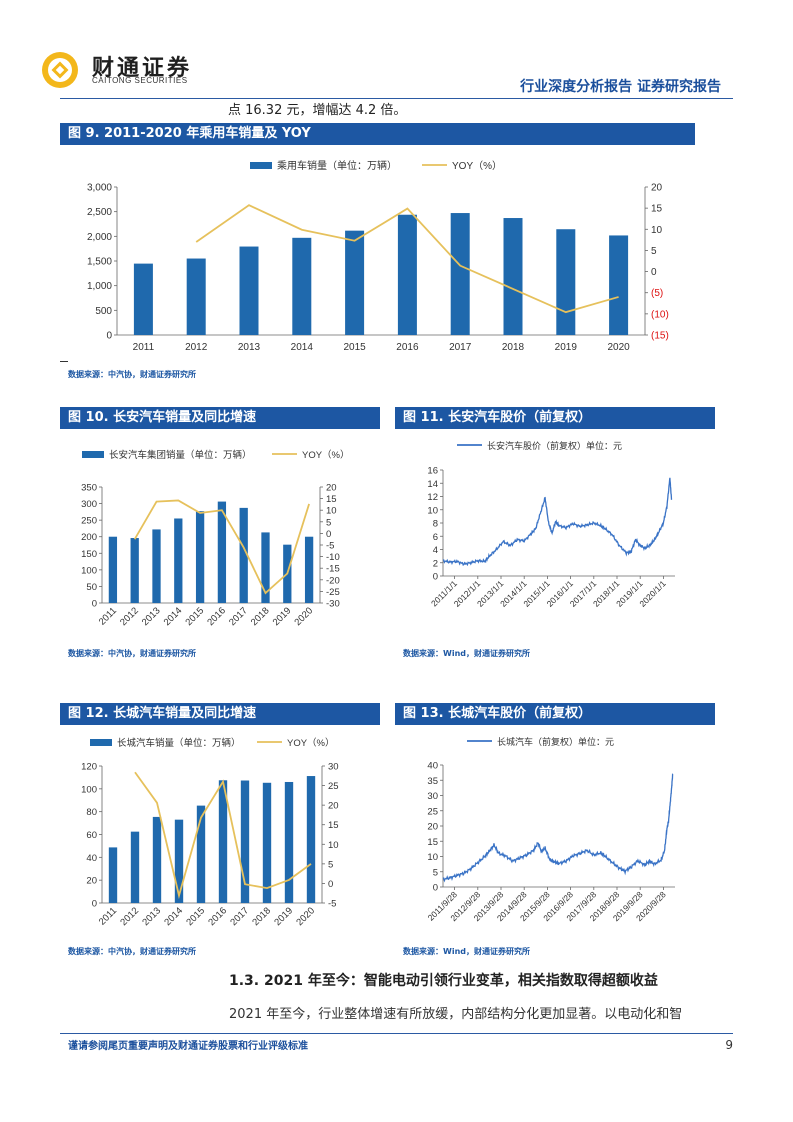 The image size is (793, 1122). Describe the element at coordinates (432, 811) in the screenshot. I see `y-tick-label: 25` at that location.